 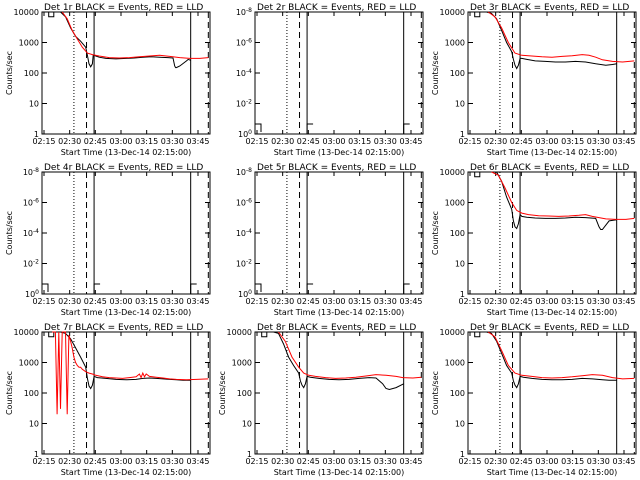 I want to click on chart-title: Det 8r BLACK = Events, RED = LLD, so click(x=336, y=328).